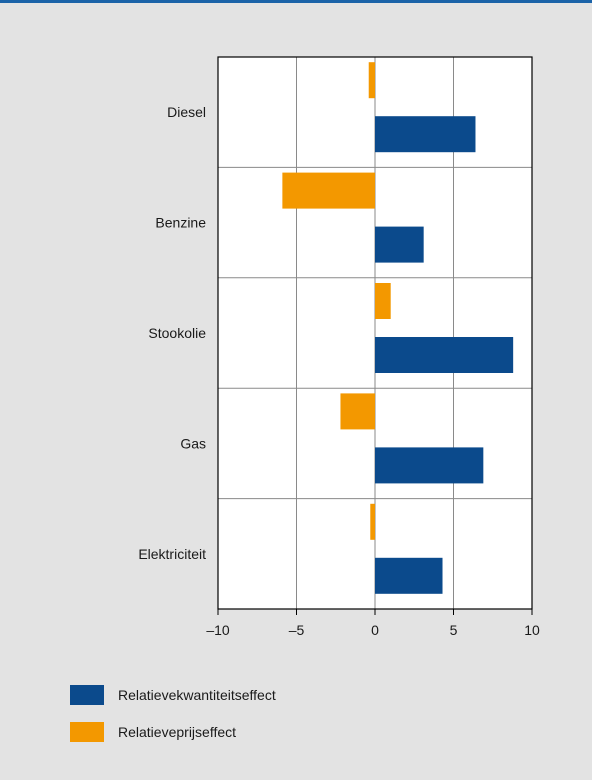 Image resolution: width=592 pixels, height=780 pixels. What do you see at coordinates (371, 80) in the screenshot?
I see `bar-price-diesel` at bounding box center [371, 80].